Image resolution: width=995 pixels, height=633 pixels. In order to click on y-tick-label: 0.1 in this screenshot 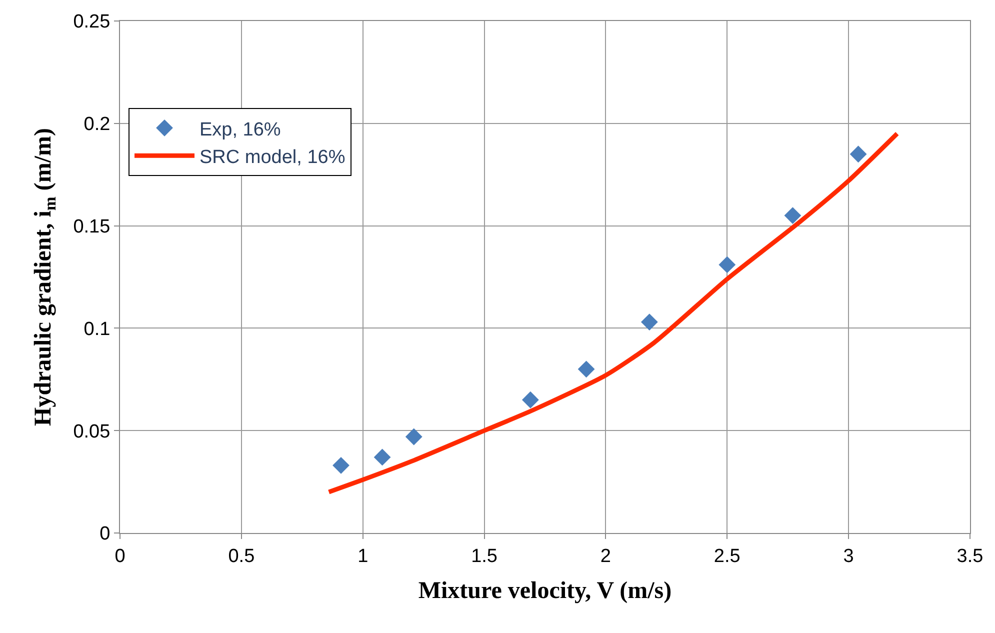, I will do `click(97, 329)`.